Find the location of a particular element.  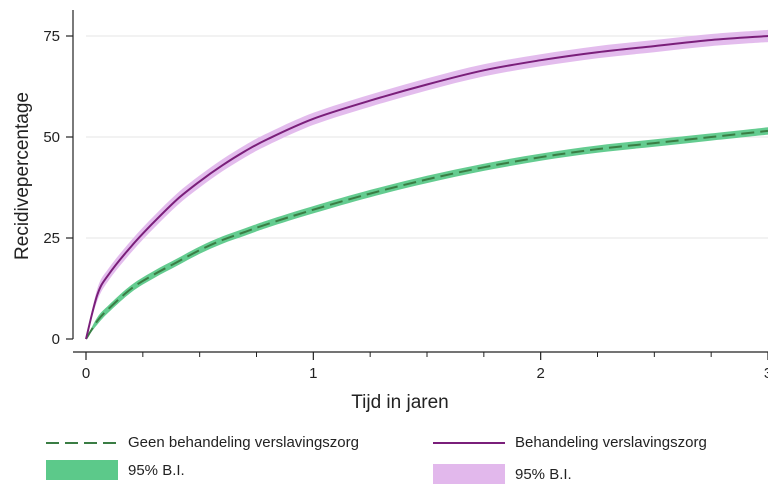

legend-item-behandeling: Behandeling verslavingszorg is located at coordinates (570, 442).